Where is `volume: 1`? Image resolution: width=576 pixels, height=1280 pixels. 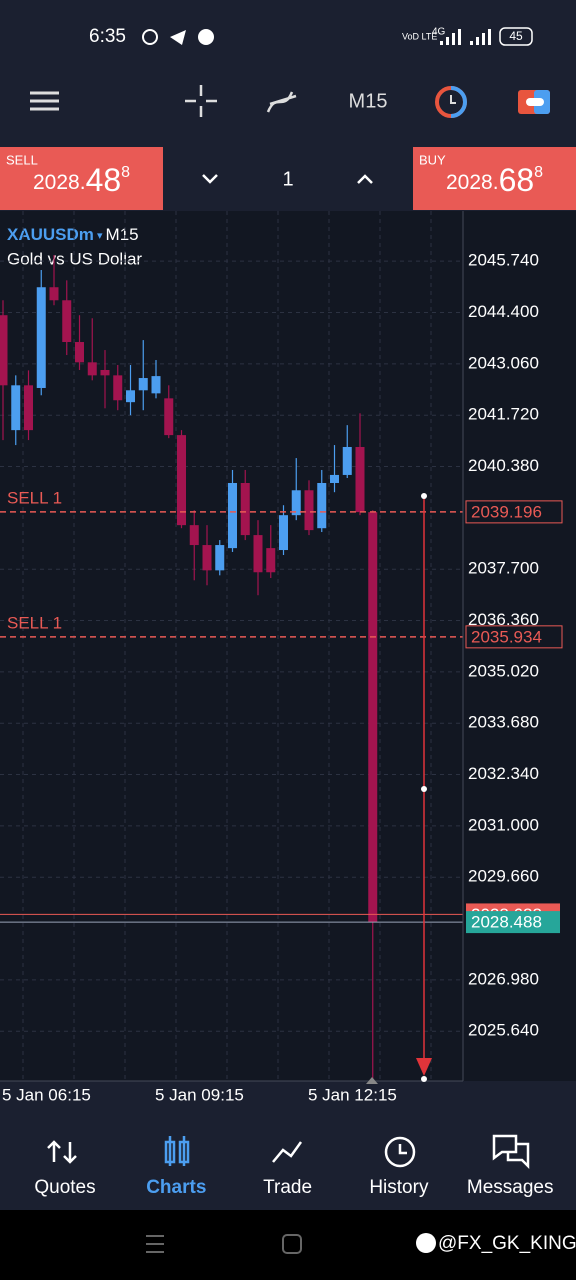
volume: 1 is located at coordinates (287, 179).